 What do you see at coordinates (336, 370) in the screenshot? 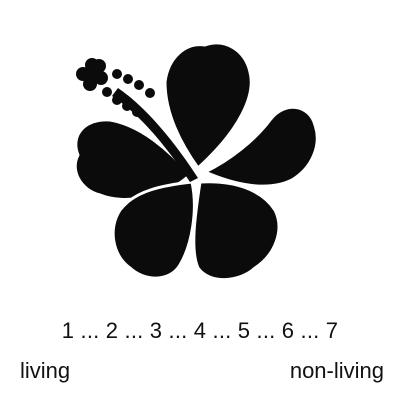
I see `scale-anchor-right: non-living` at bounding box center [336, 370].